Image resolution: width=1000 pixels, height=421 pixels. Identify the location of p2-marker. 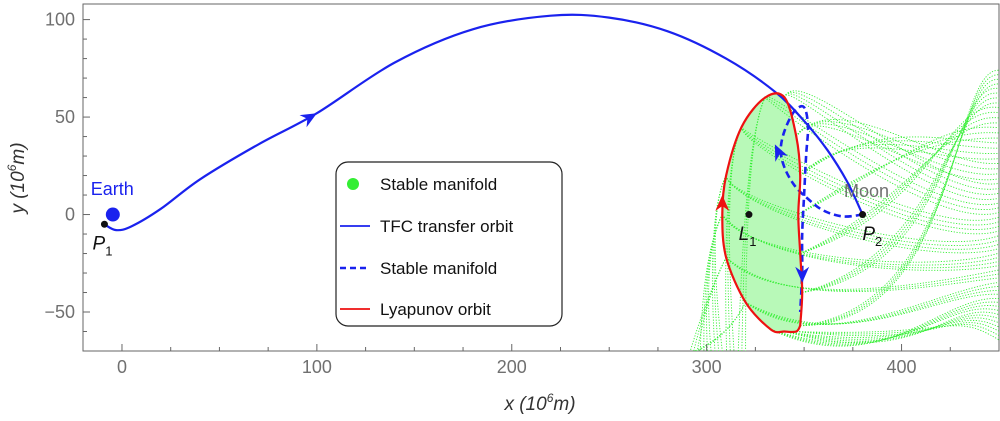
(863, 215).